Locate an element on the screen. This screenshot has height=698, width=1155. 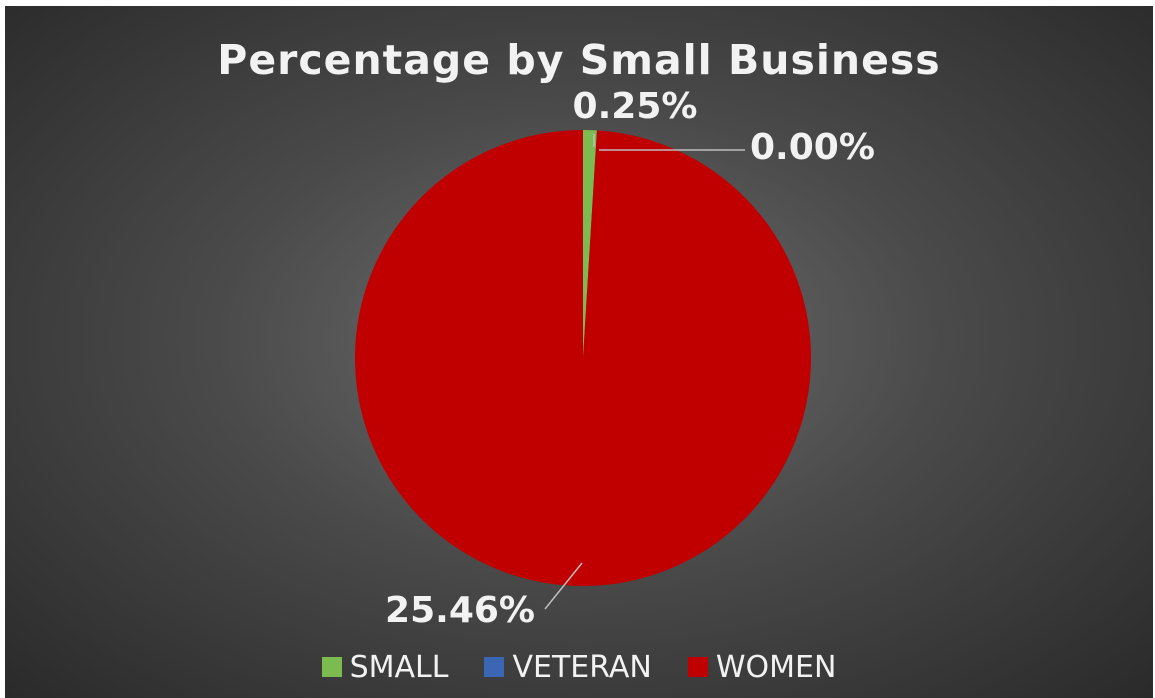
chart-legend: SMALL VETERAN WOMEN is located at coordinates (579, 667).